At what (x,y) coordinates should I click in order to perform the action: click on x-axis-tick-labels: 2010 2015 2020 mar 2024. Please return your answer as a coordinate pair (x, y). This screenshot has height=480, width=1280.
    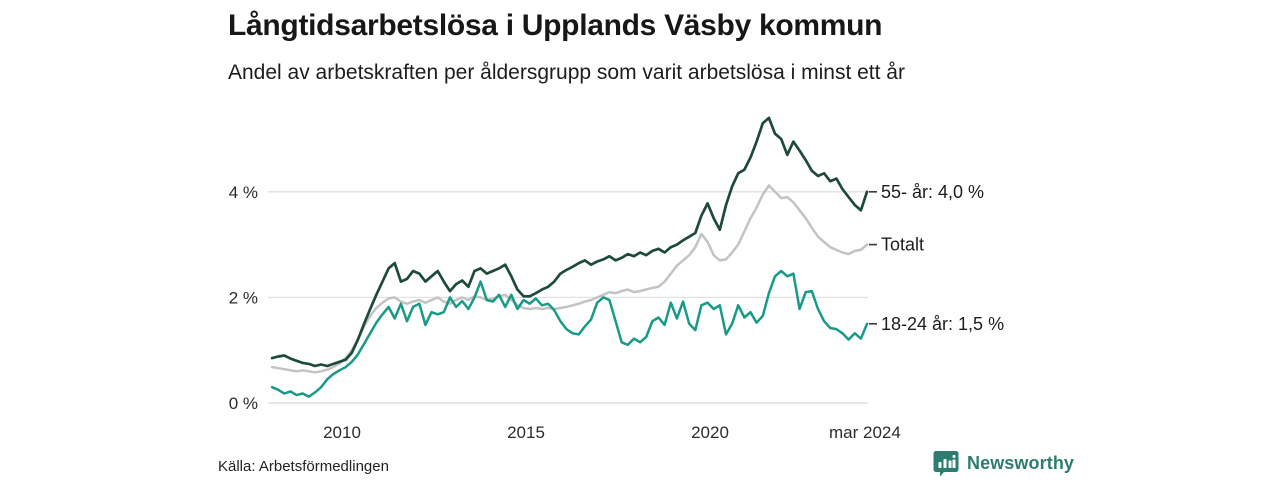
    Looking at the image, I should click on (612, 432).